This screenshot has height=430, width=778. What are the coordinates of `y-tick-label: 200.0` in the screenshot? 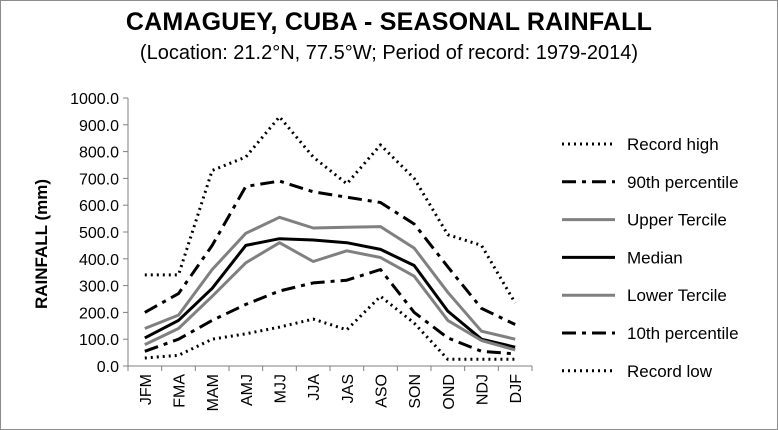 It's located at (99, 313).